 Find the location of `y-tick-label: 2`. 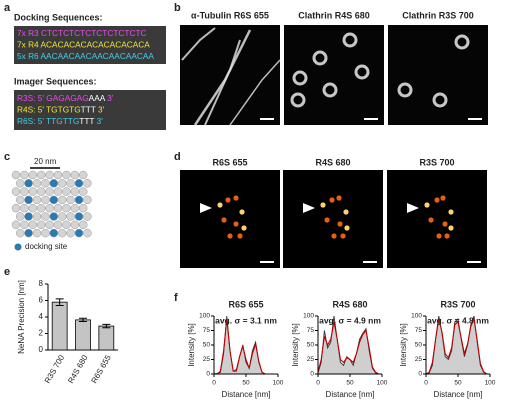

y-tick-label: 2 is located at coordinates (41, 333).